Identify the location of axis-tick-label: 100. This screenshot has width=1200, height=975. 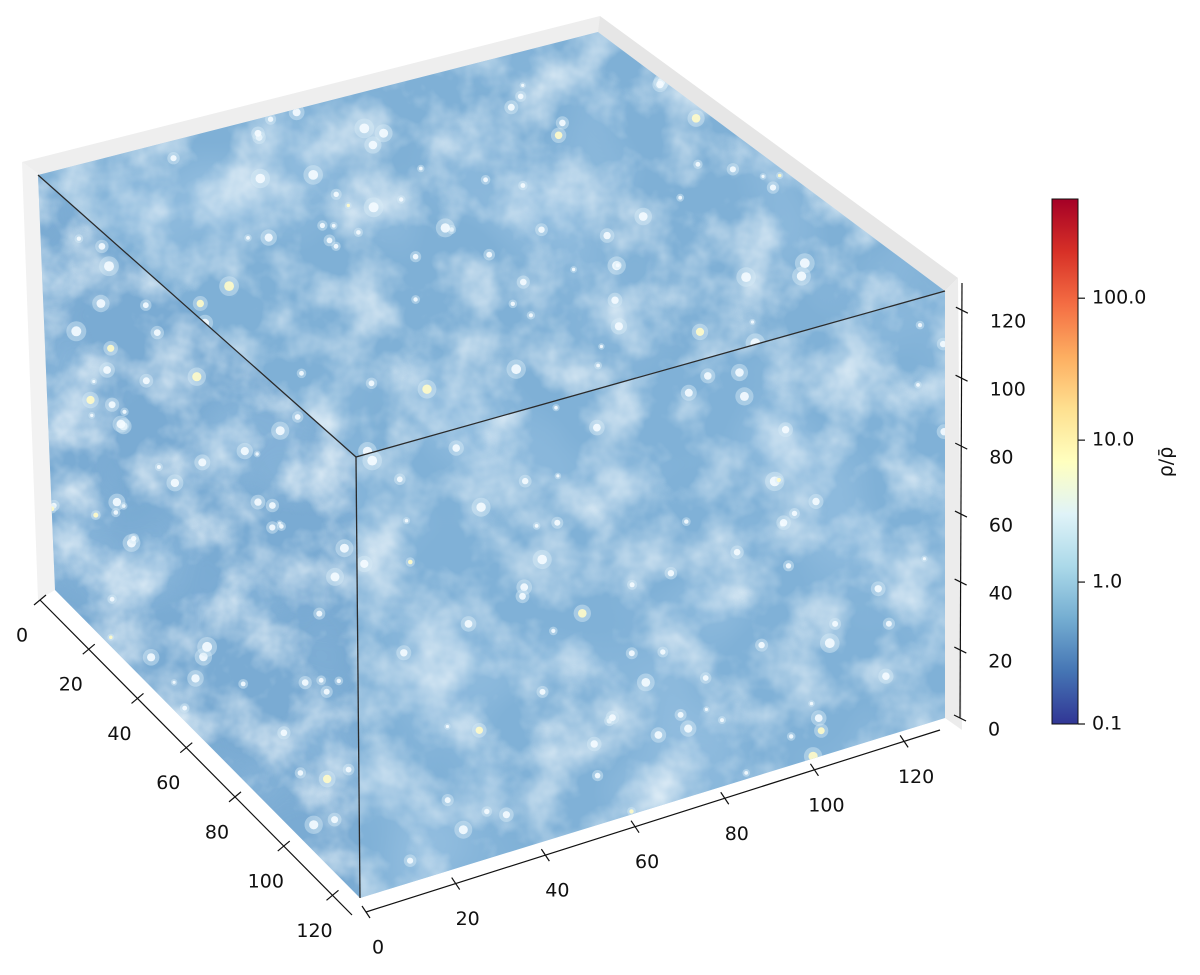
(1008, 390).